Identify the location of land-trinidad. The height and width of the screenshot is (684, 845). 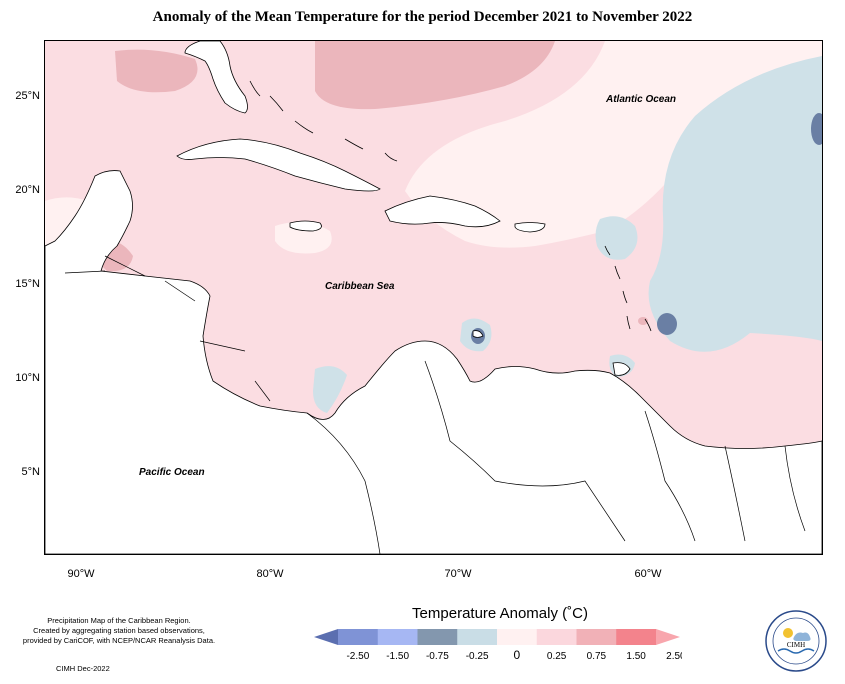
(621, 369).